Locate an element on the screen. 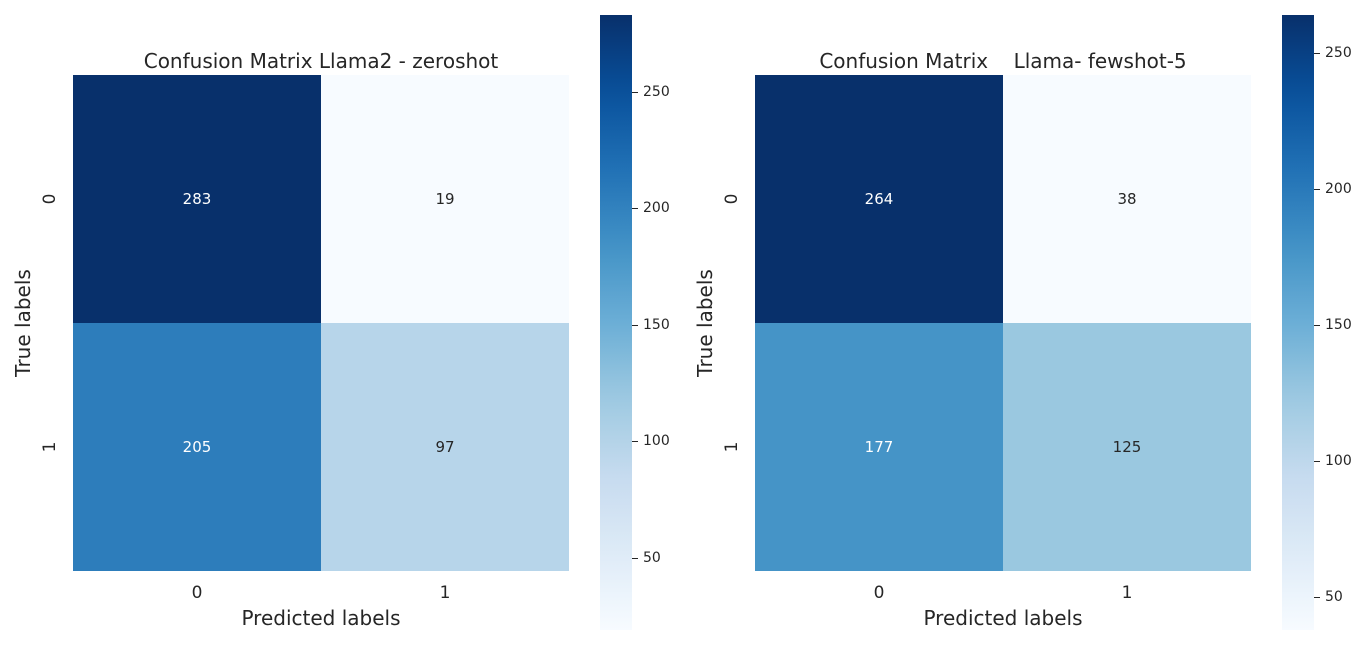 This screenshot has width=1351, height=645. cell-value-label: 38 is located at coordinates (1127, 199).